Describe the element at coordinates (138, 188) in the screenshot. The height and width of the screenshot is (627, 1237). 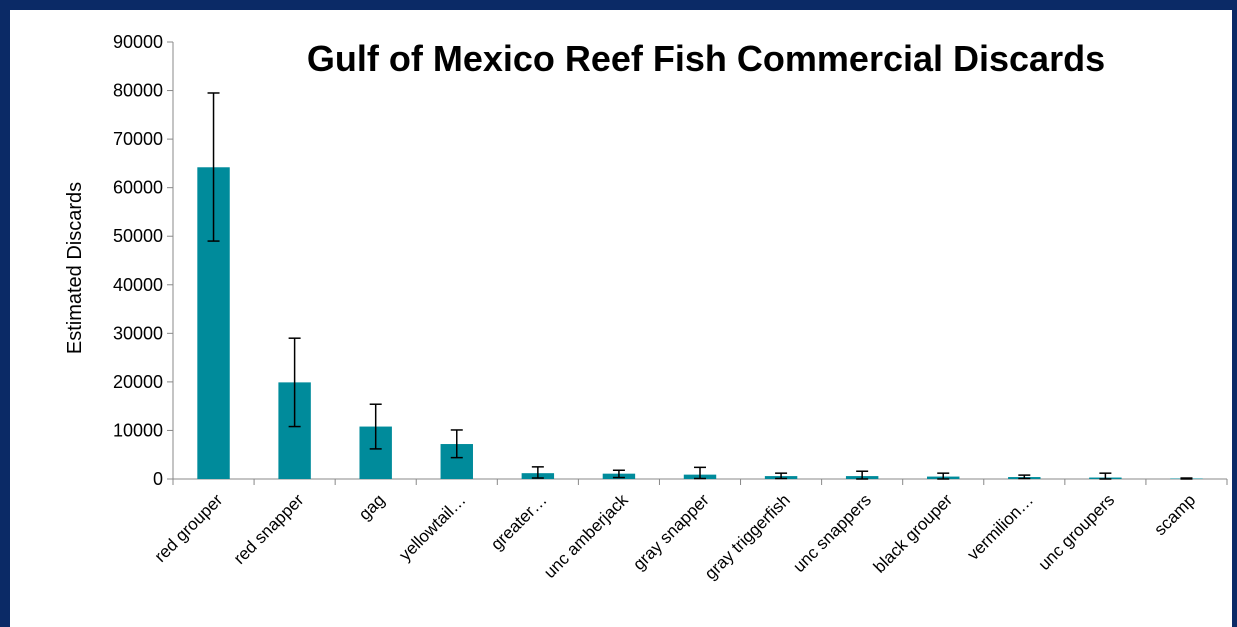
I see `y-tick-label: 60000` at that location.